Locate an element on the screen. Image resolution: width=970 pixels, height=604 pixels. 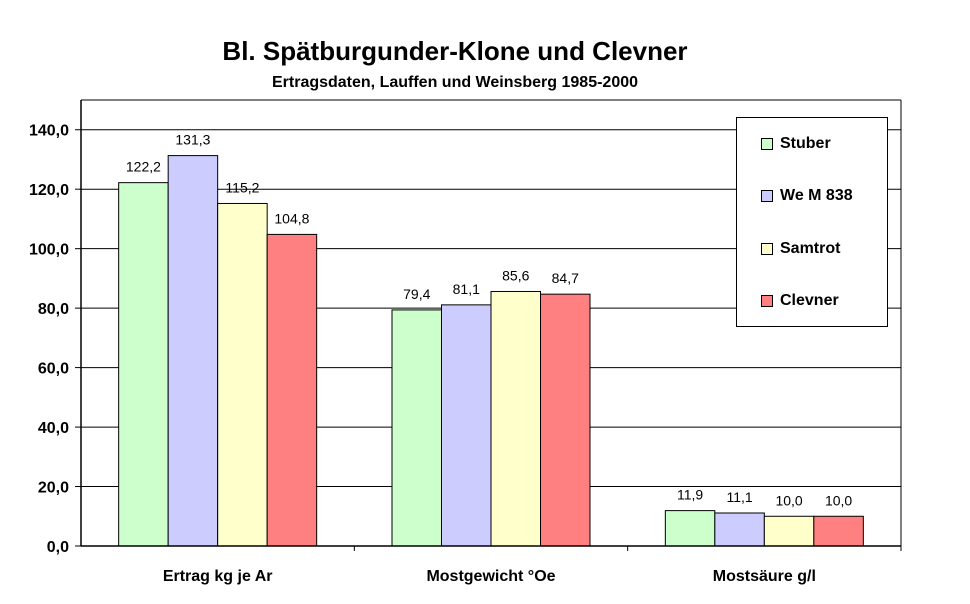
data-label-1-1: 81,1 is located at coordinates (466, 289).